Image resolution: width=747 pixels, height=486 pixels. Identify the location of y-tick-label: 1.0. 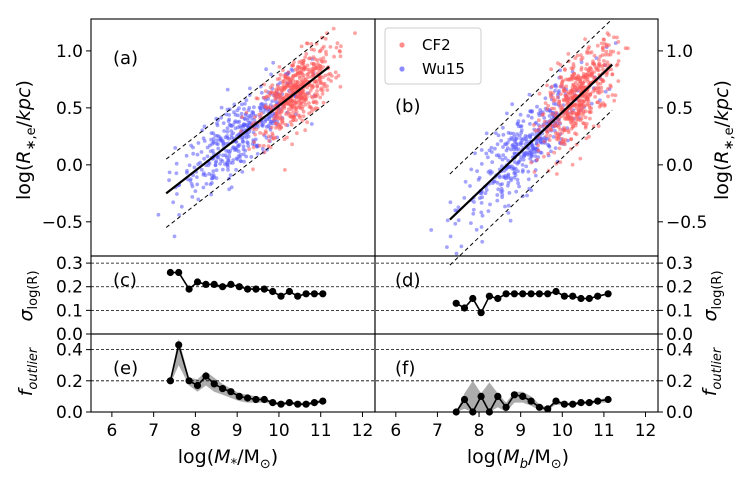
(679, 52).